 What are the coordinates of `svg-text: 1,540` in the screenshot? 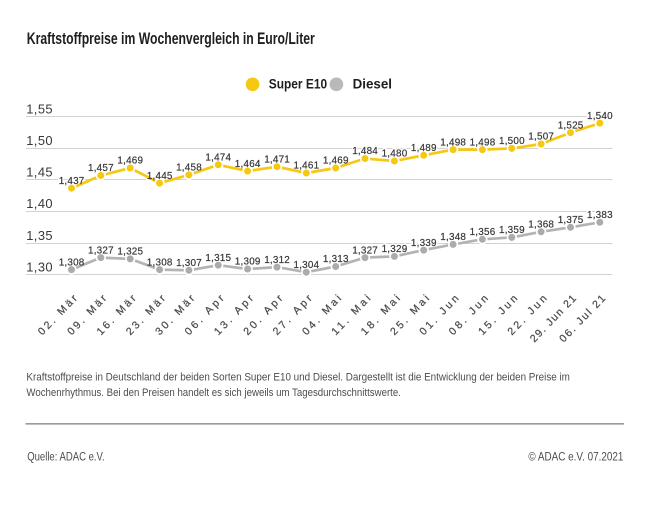 It's located at (600, 116).